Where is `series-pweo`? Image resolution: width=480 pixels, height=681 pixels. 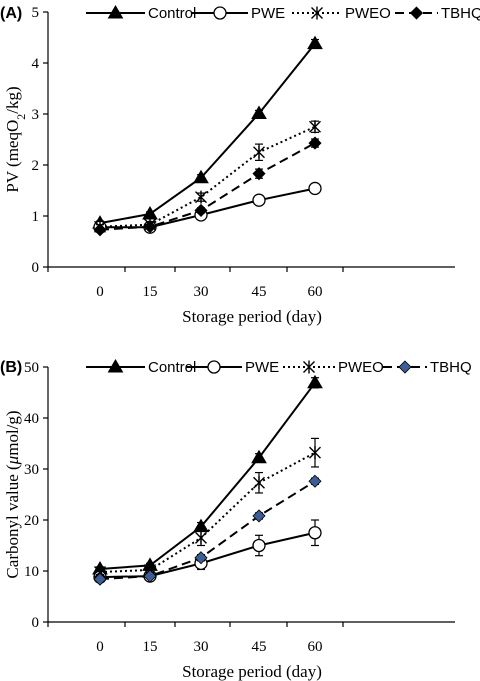 series-pweo is located at coordinates (207, 508).